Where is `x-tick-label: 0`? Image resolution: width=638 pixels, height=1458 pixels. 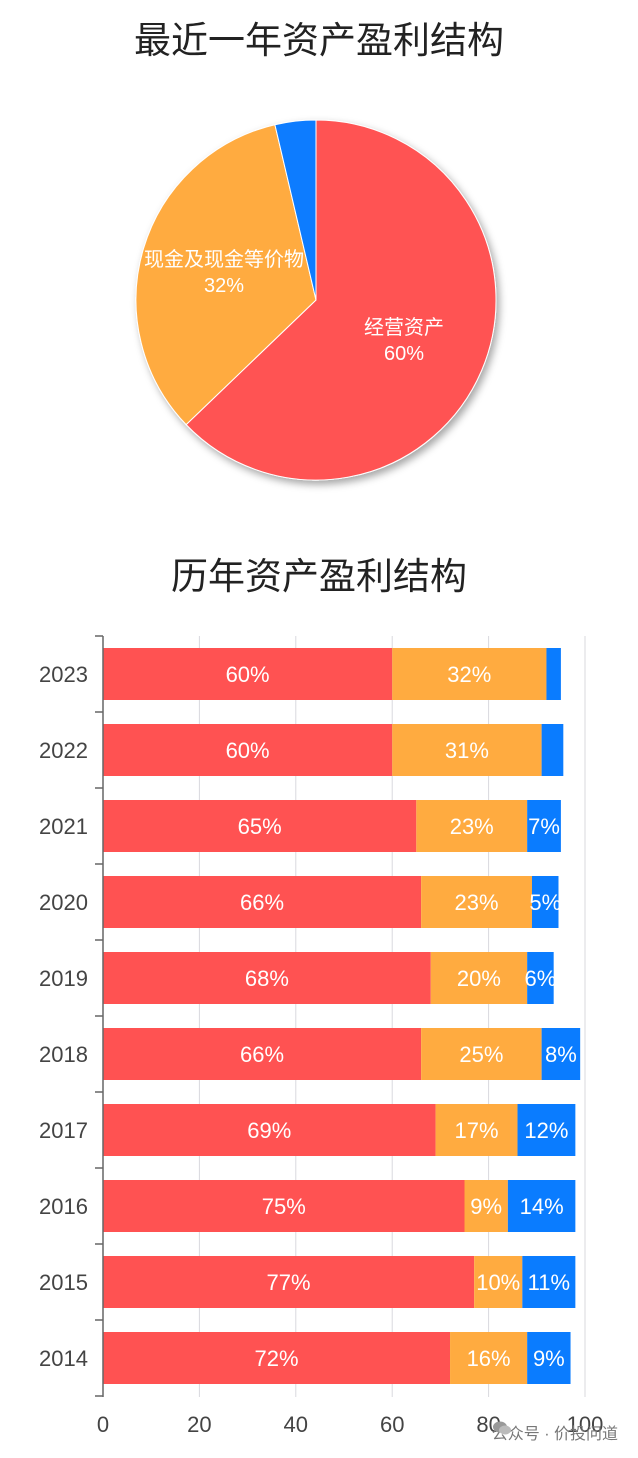 x-tick-label: 0 is located at coordinates (103, 1424).